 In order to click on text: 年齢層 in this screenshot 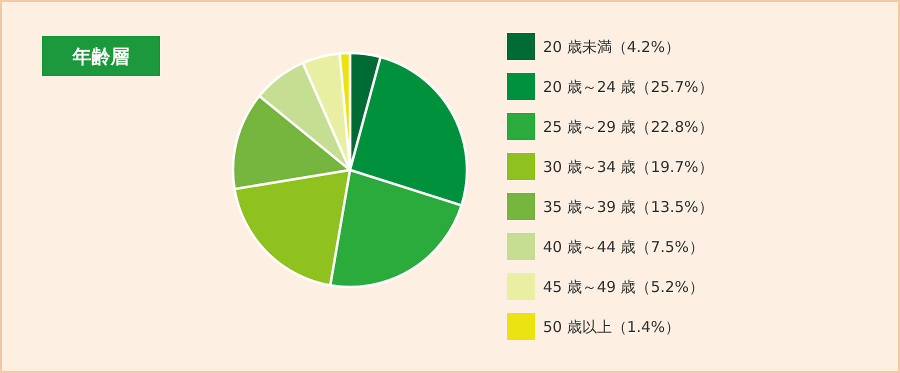, I will do `click(101, 57)`.